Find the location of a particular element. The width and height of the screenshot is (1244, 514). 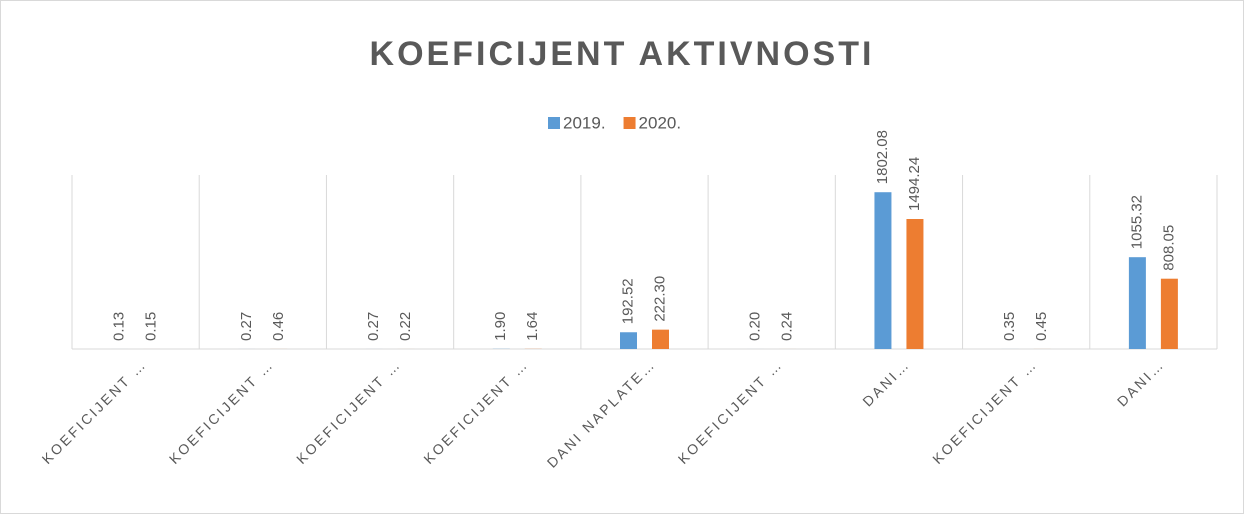

legend-label: 2020. is located at coordinates (660, 122).